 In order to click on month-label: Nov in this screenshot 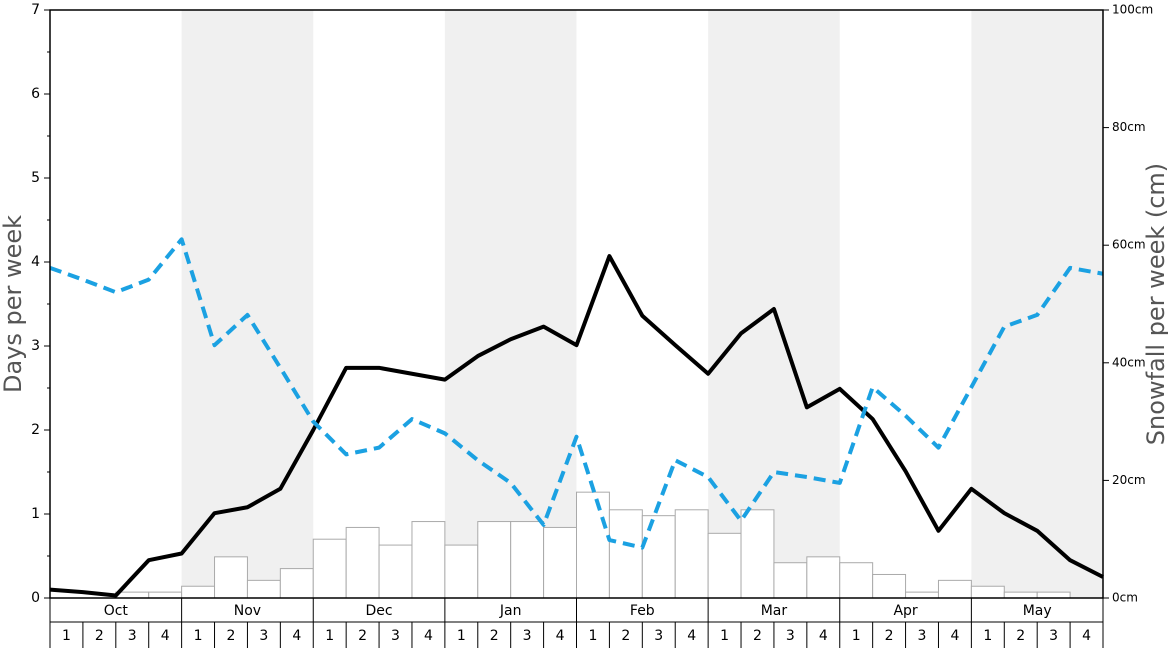, I will do `click(247, 611)`.